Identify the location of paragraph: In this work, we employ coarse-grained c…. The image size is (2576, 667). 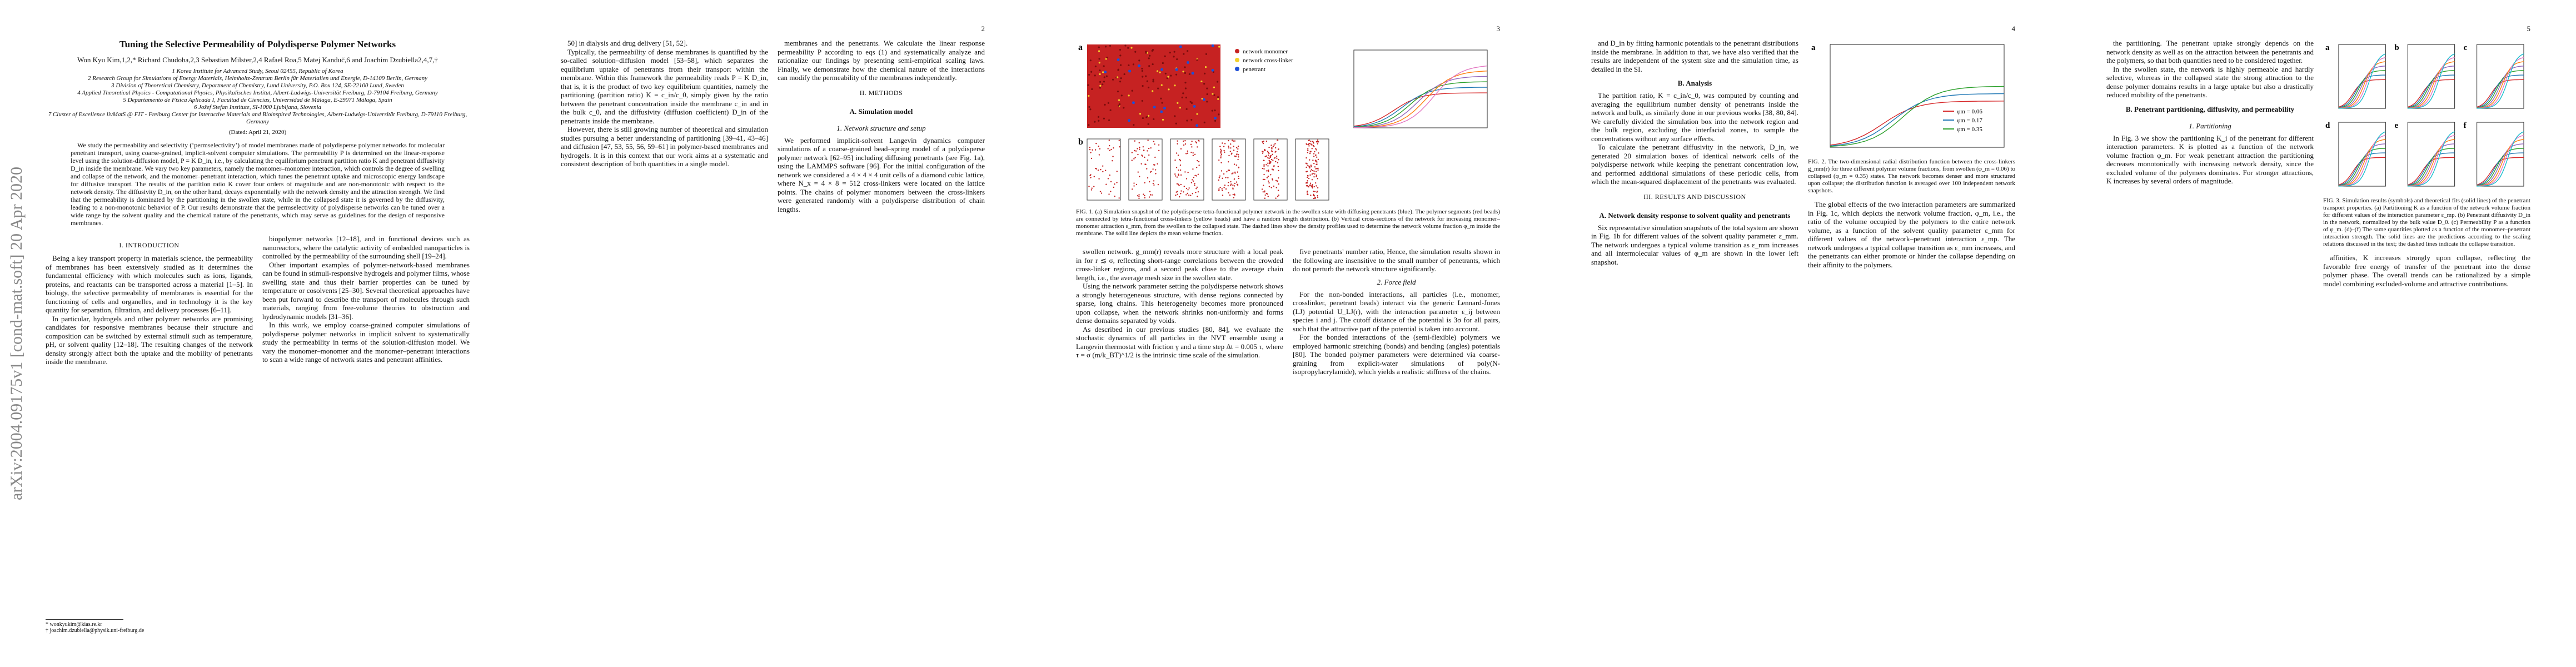
(366, 342).